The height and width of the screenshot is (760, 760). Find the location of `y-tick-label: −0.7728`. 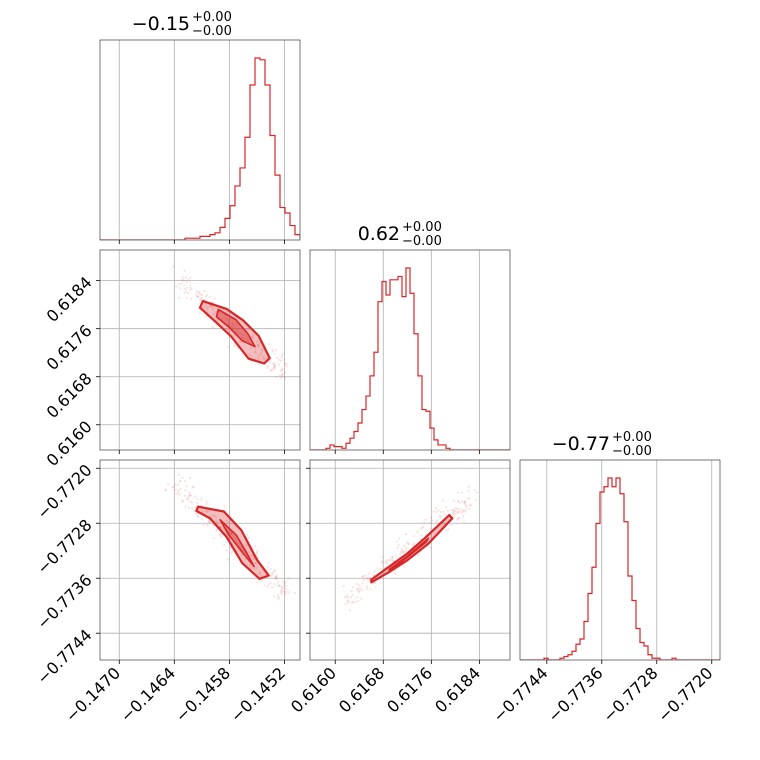

y-tick-label: −0.7728 is located at coordinates (64, 546).